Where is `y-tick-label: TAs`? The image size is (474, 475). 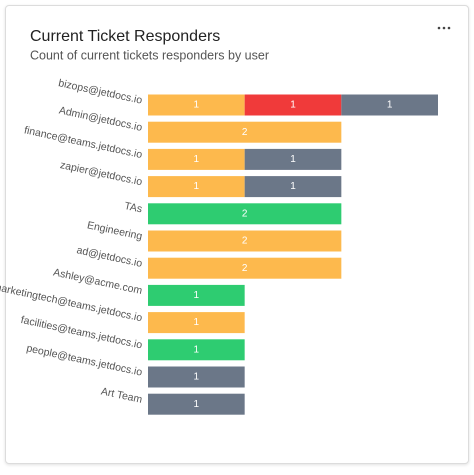 y-tick-label: TAs is located at coordinates (133, 207).